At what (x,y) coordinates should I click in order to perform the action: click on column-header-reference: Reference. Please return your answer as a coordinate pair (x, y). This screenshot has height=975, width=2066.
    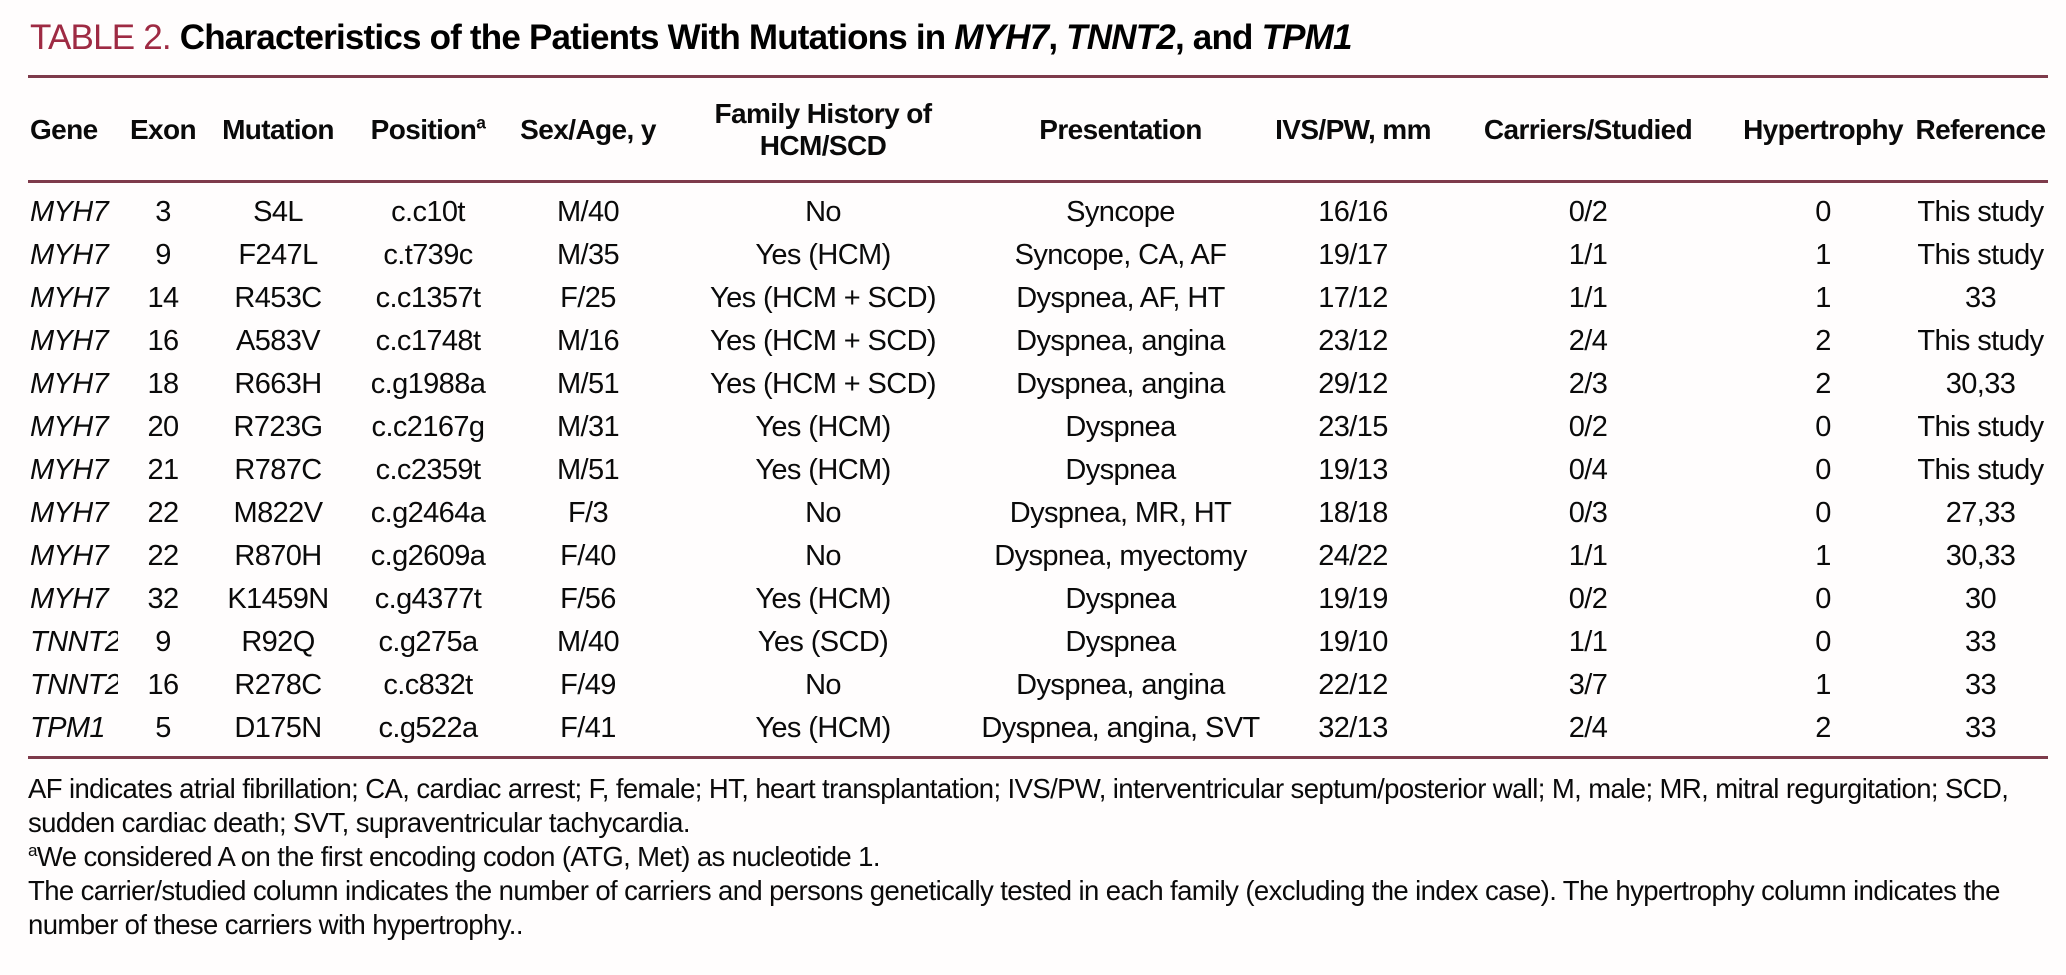
    Looking at the image, I should click on (1980, 129).